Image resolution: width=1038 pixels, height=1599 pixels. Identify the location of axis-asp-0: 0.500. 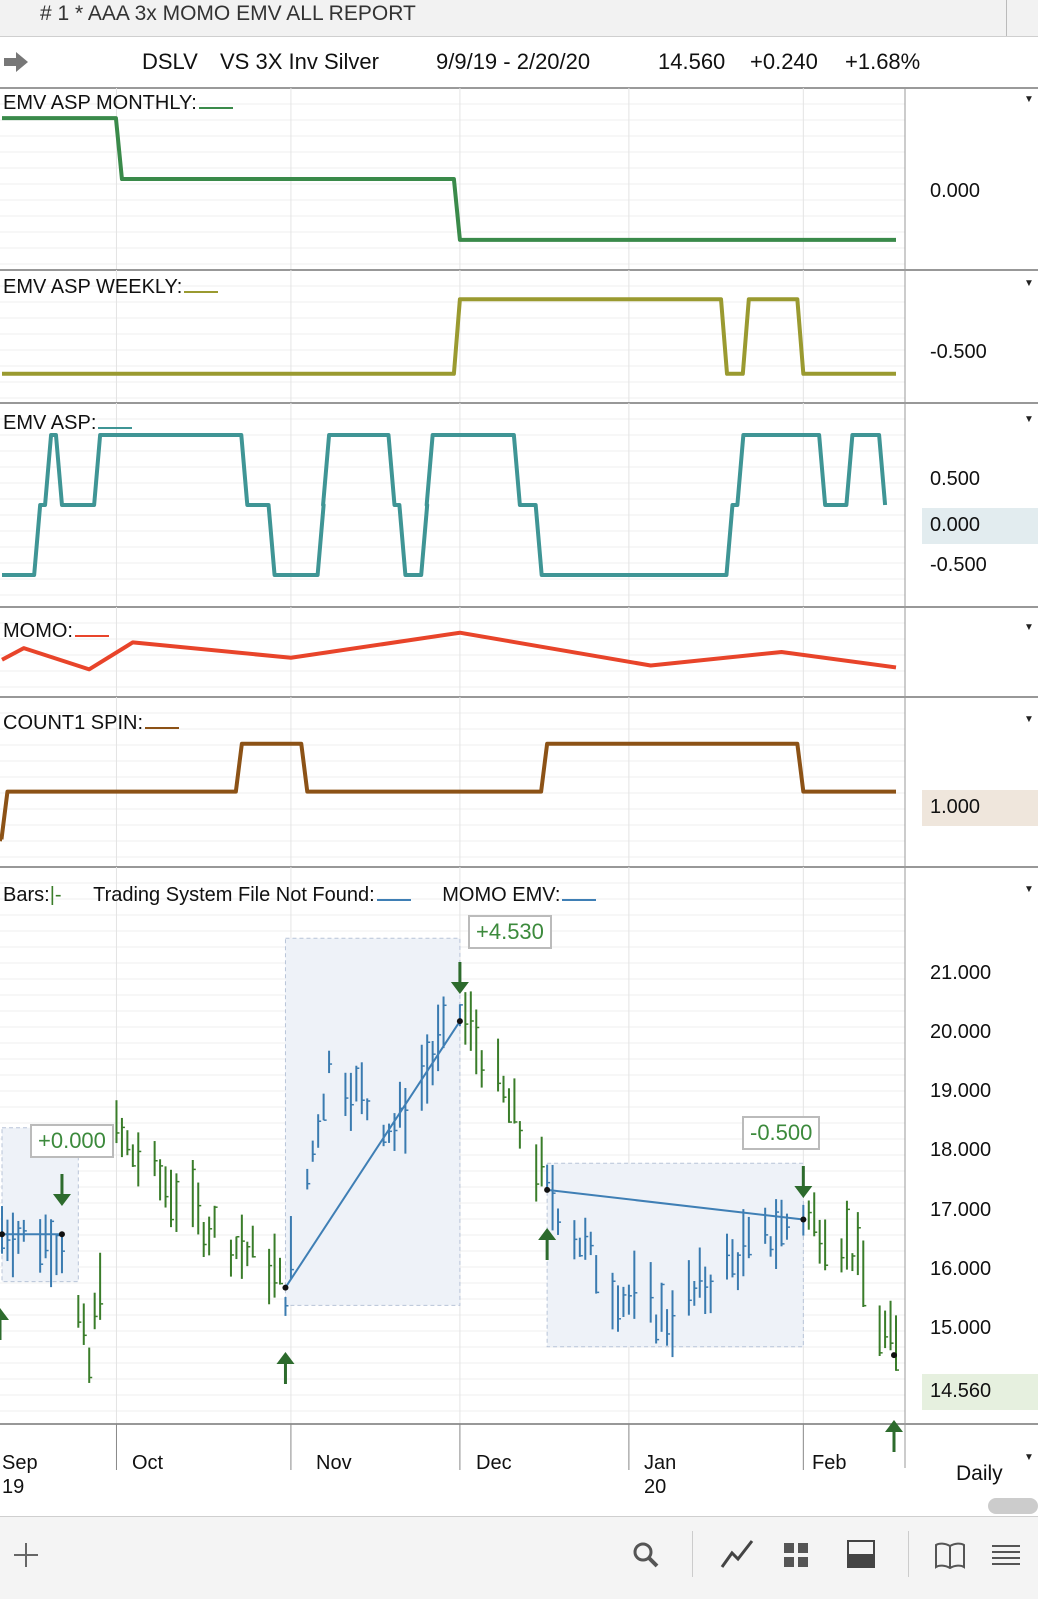
(955, 479).